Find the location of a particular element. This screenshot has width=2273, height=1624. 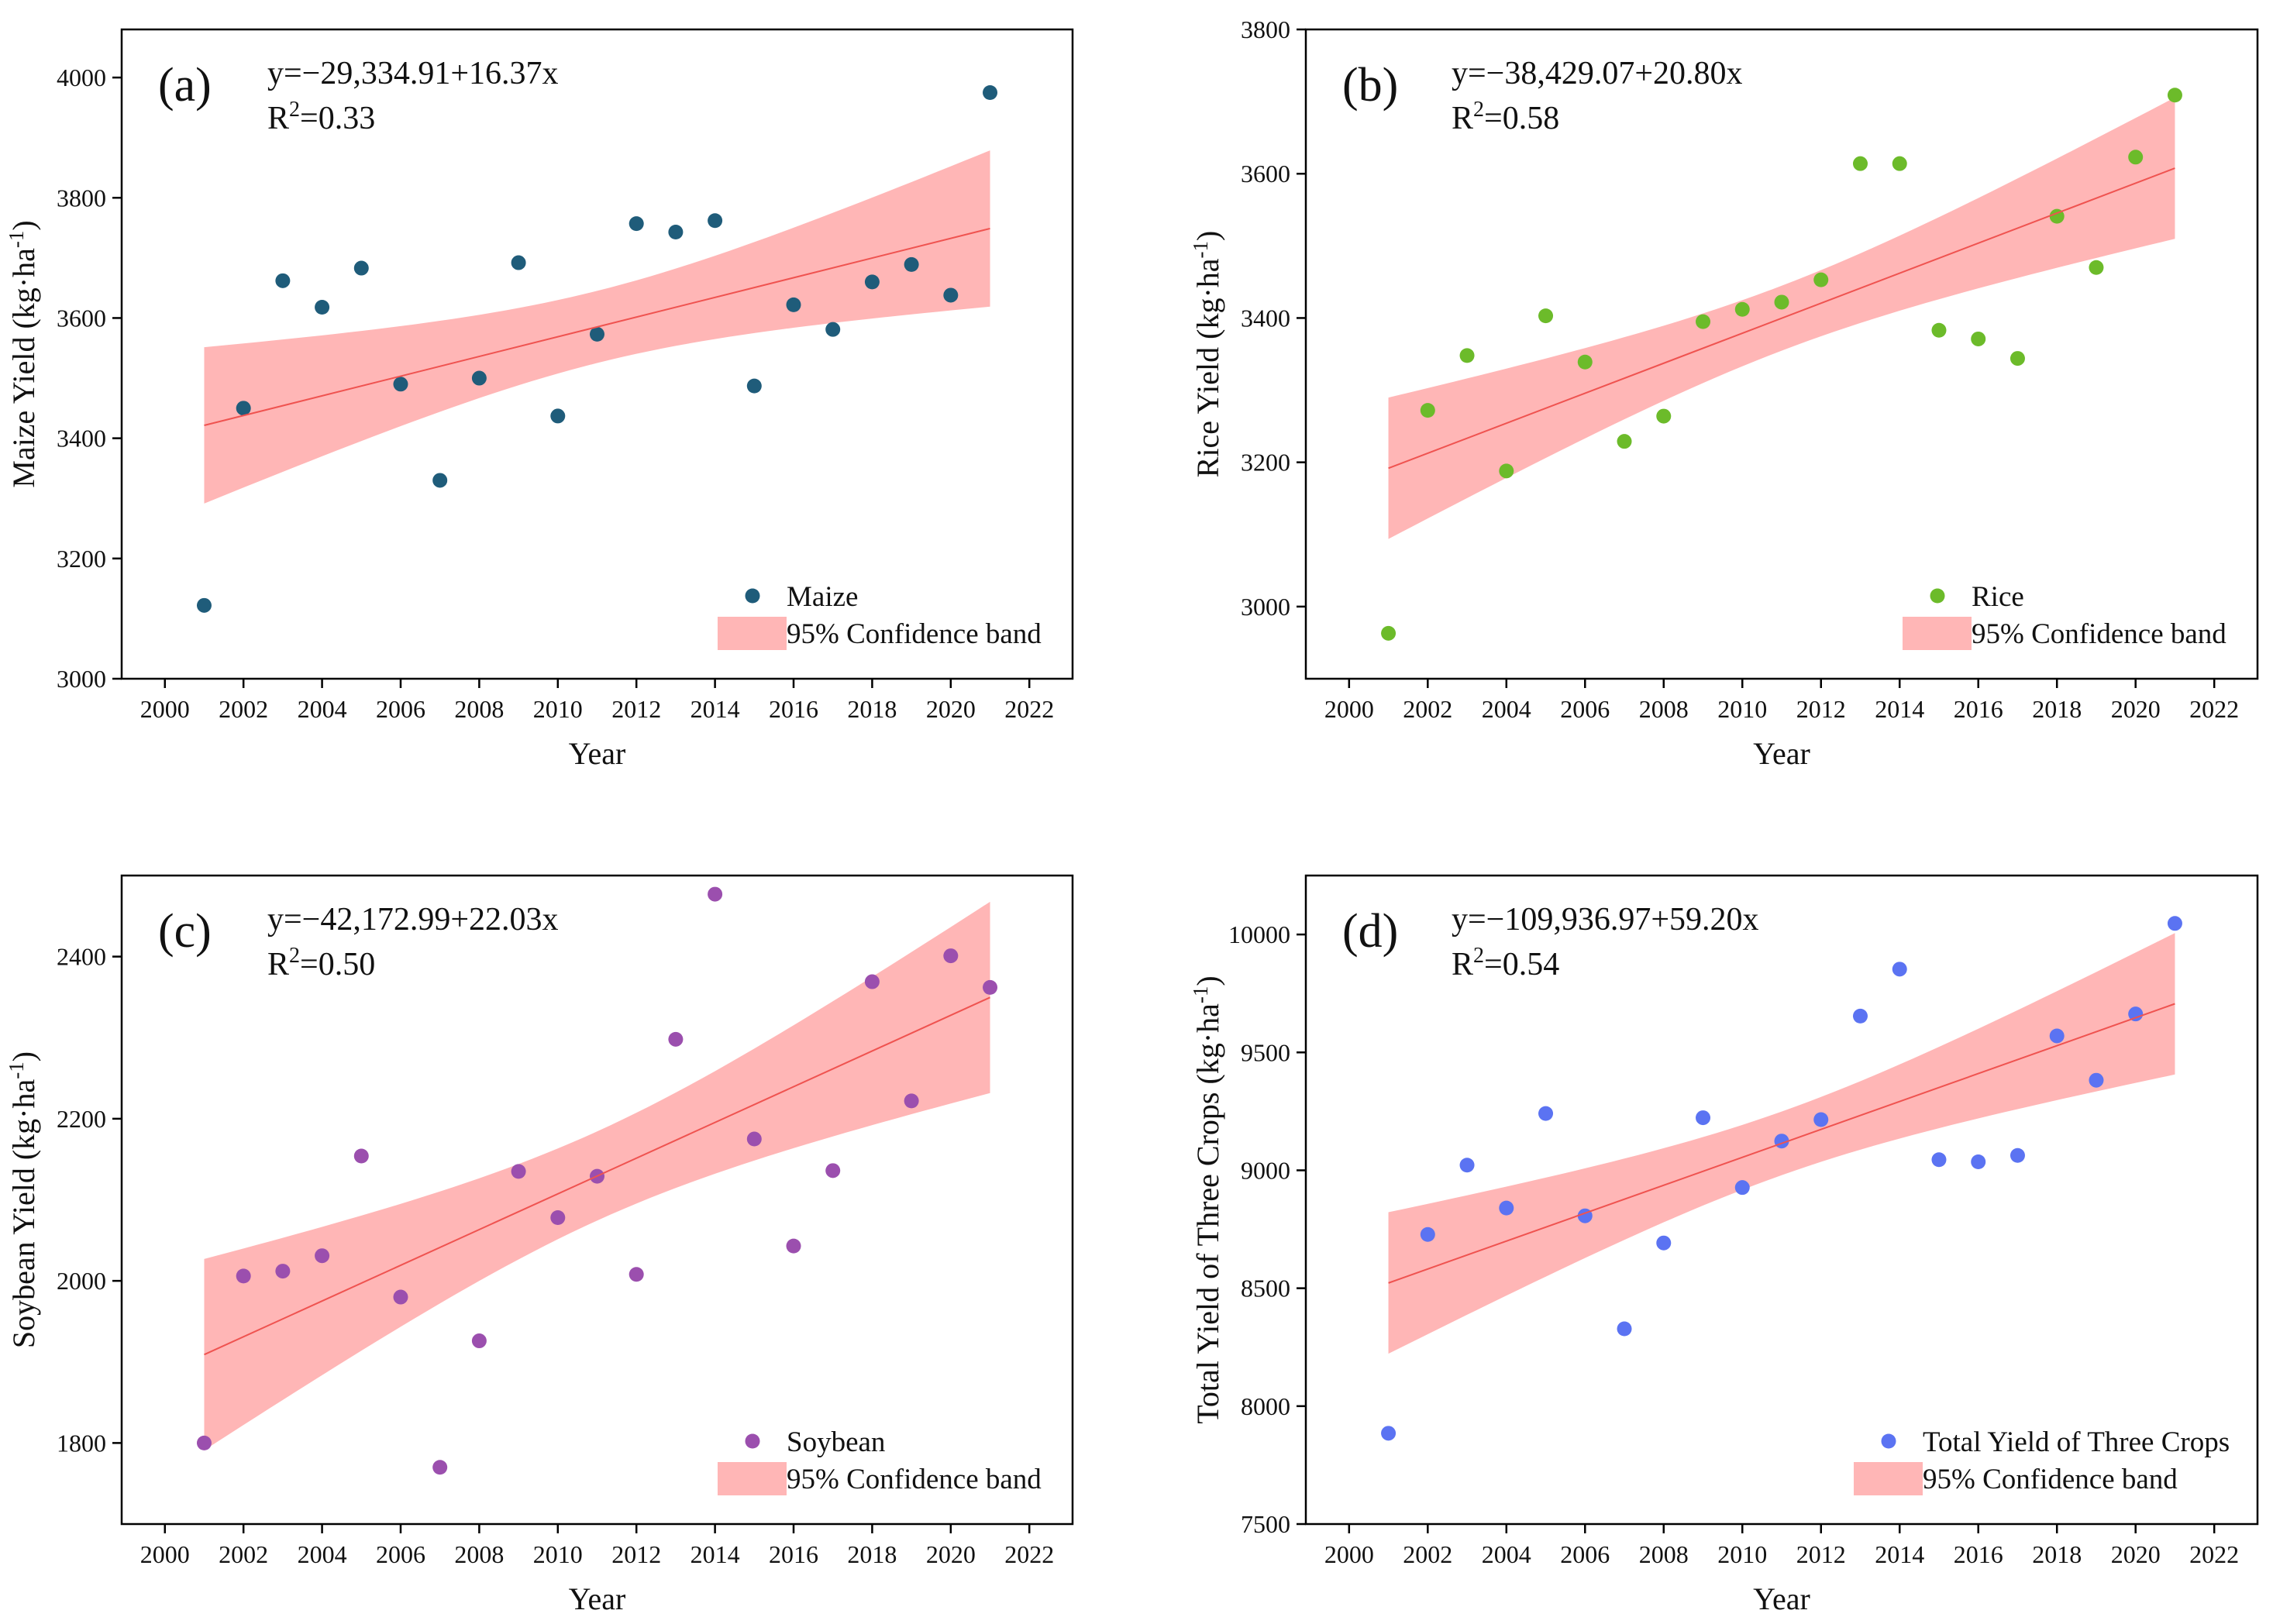

y-tick-label: 2400 is located at coordinates (81, 957).